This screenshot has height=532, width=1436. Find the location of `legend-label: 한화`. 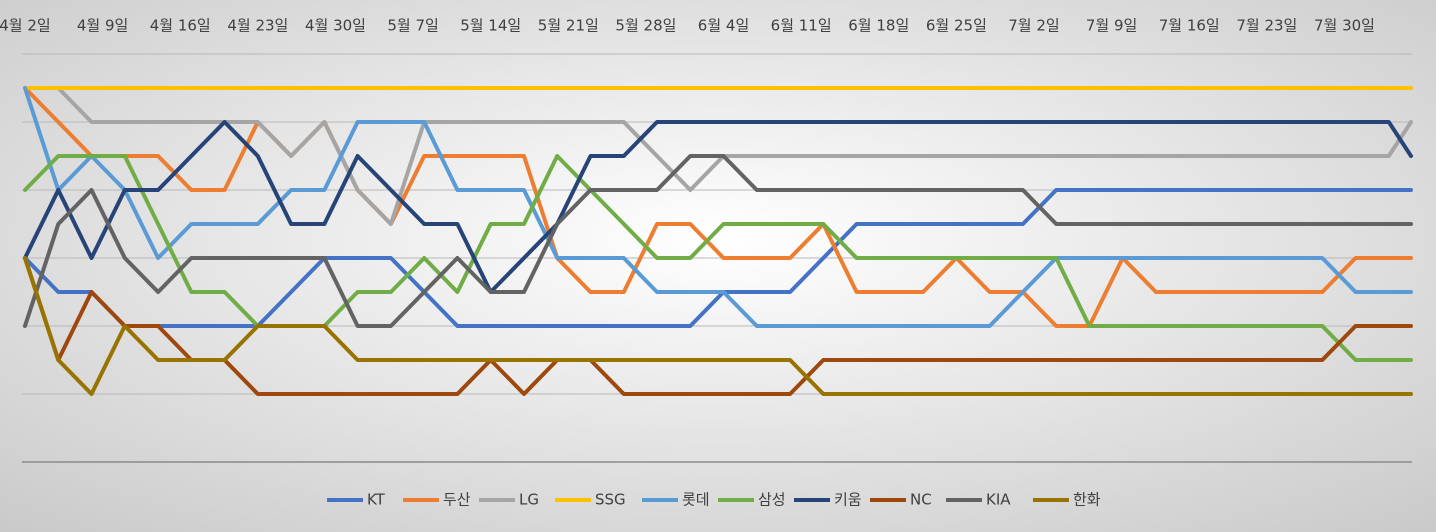

legend-label: 한화 is located at coordinates (1087, 500).